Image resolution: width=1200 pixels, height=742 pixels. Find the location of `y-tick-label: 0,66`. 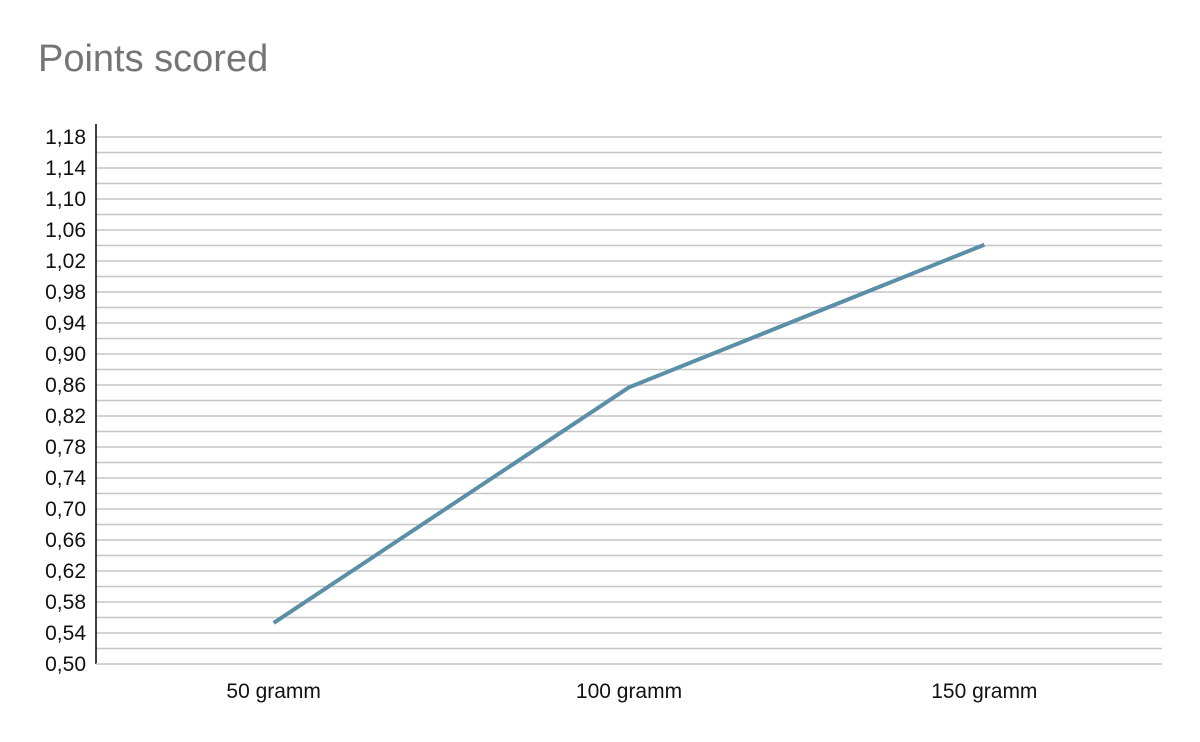

y-tick-label: 0,66 is located at coordinates (65, 540).